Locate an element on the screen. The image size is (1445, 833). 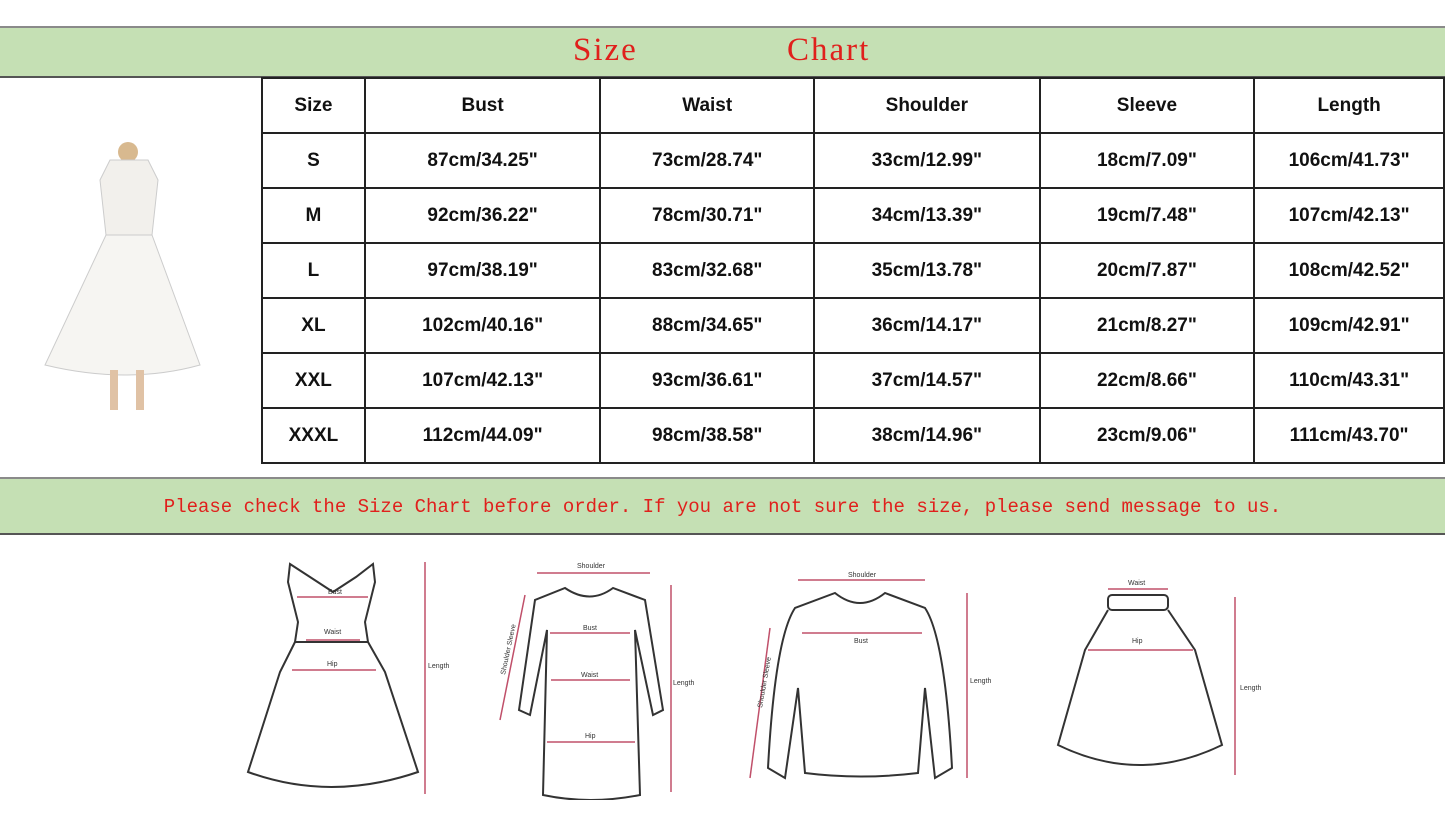
cell-sleeve: 22cm/8.66" is located at coordinates (1147, 380).